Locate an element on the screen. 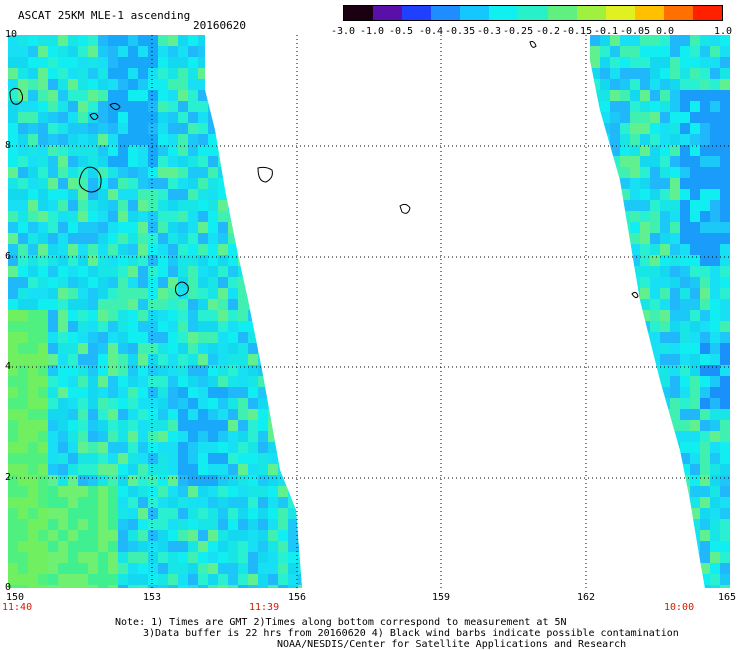 This screenshot has height=650, width=740. colorbar-label: -0.2 is located at coordinates (548, 31).